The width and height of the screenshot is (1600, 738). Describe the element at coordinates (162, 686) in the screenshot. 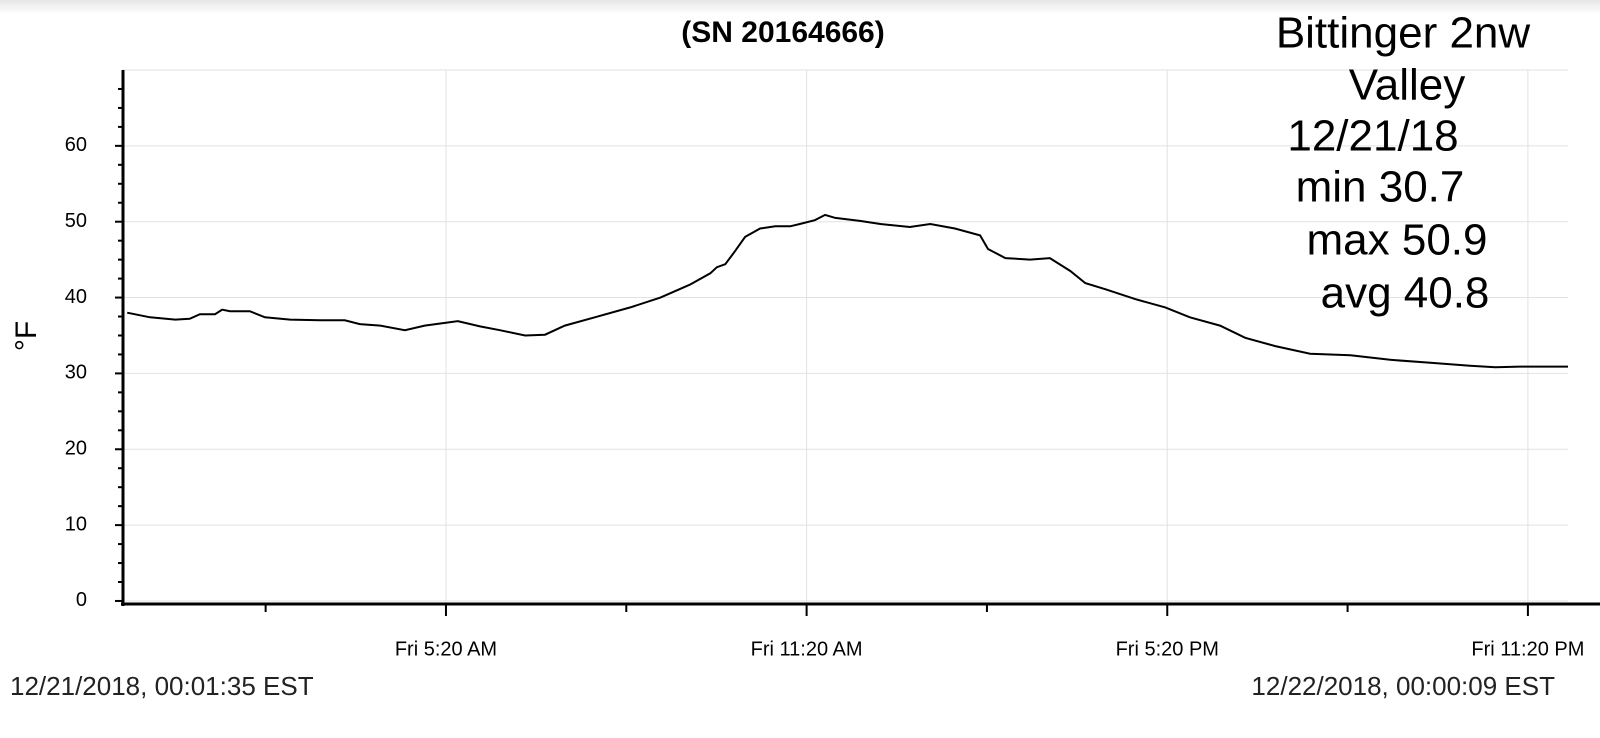

I see `start-label: 12/21/2018, 00:01:35 EST` at that location.